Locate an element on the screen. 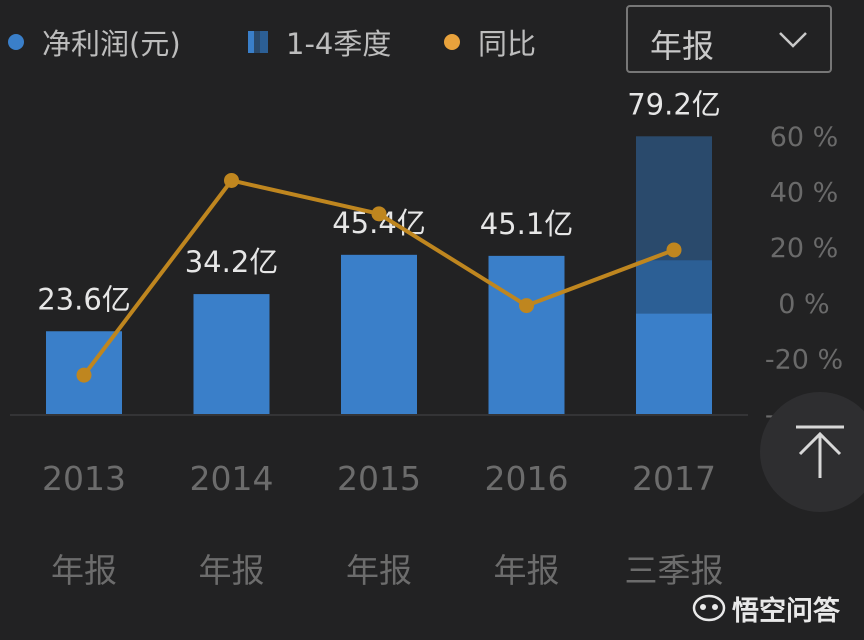  net-profit-dot-icon is located at coordinates (16, 42).